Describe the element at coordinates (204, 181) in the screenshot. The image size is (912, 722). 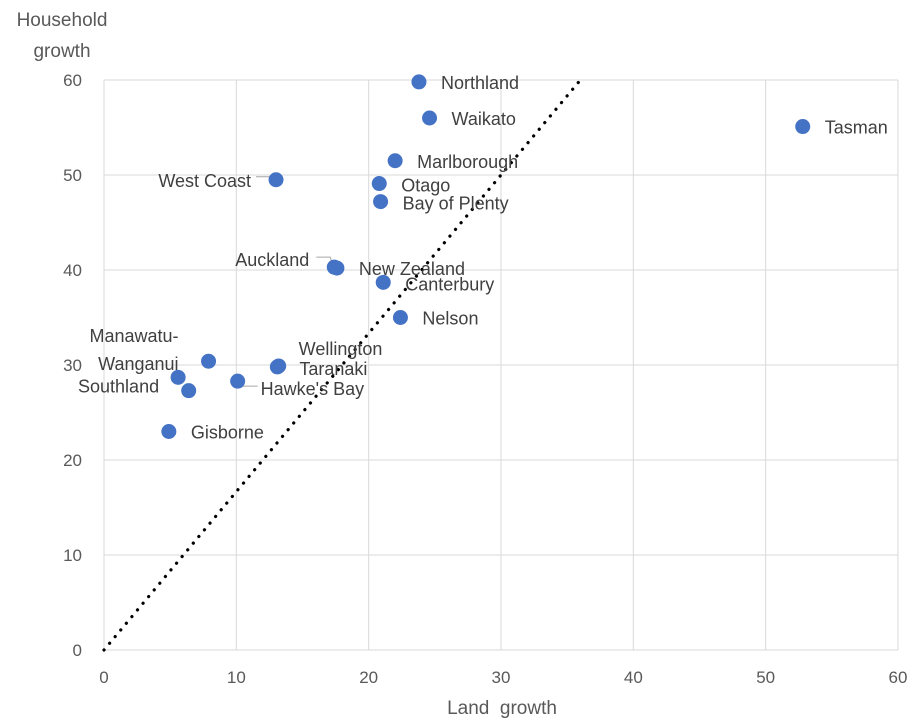
I see `data-label: West Coast` at that location.